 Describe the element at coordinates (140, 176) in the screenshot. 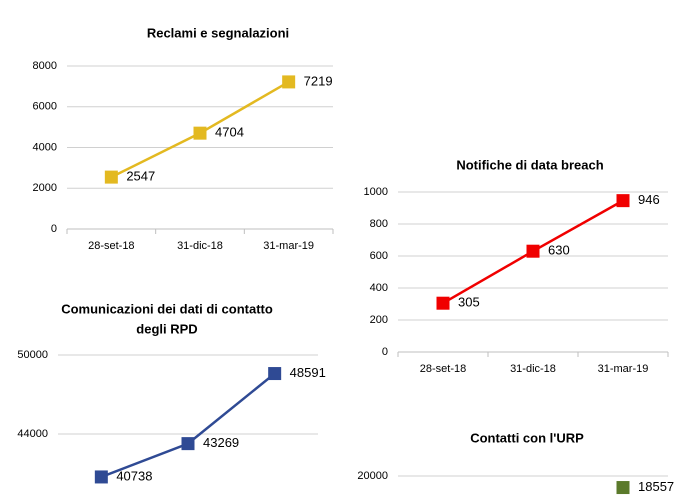

I see `data-label: 2547` at that location.